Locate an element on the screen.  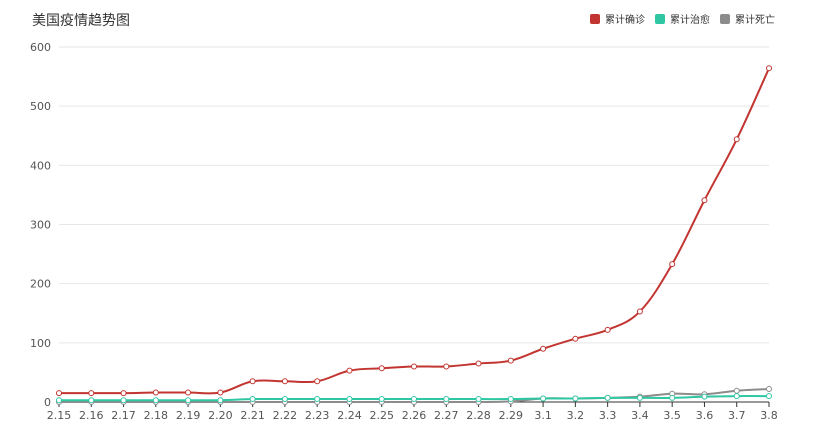
y-tick-label: 500 is located at coordinates (40, 106).